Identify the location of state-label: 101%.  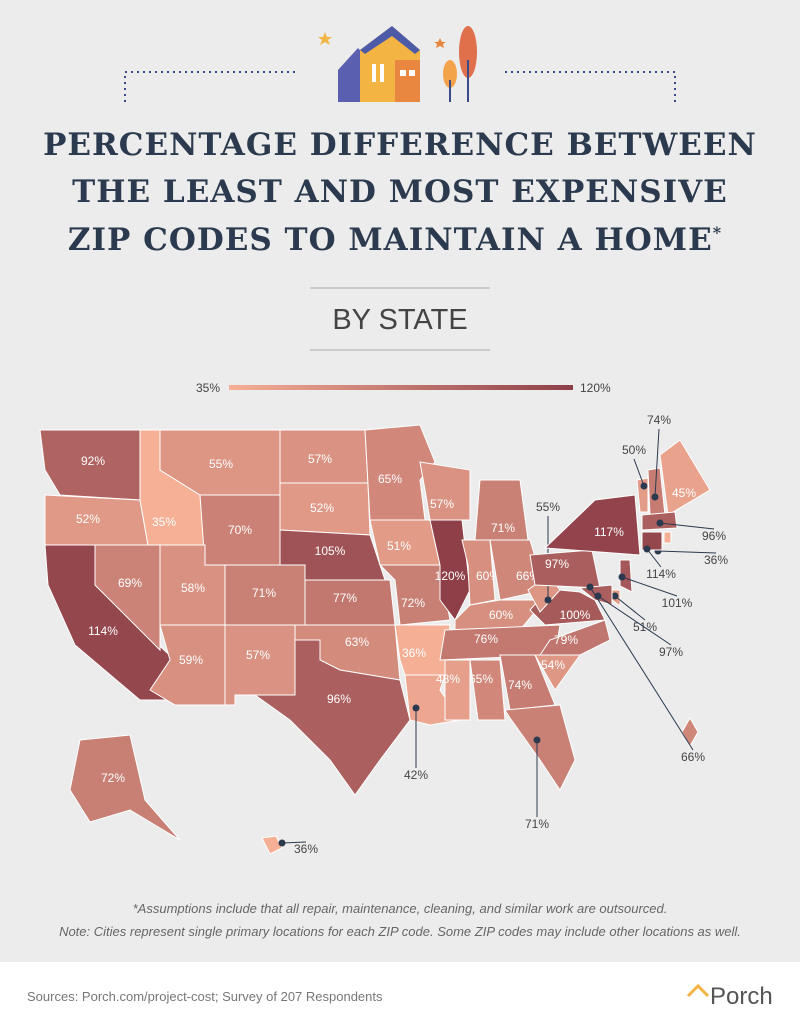
(677, 603).